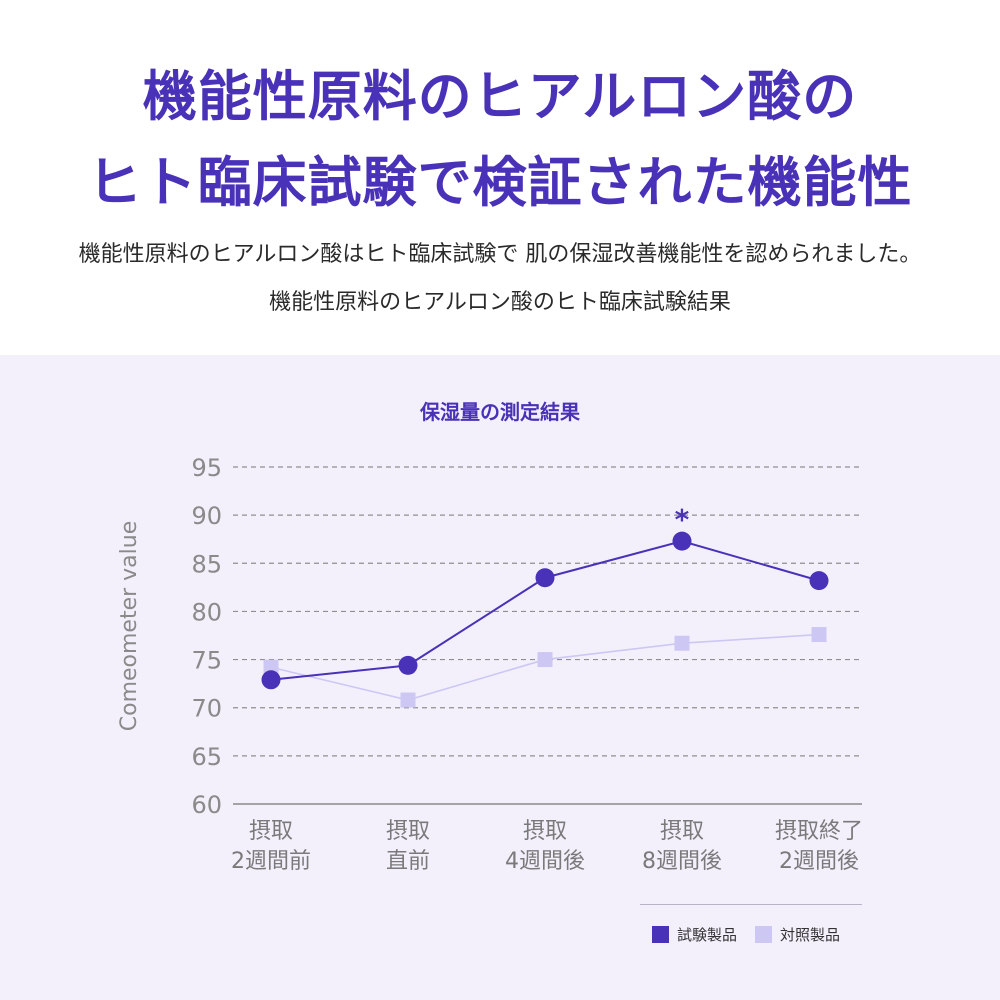 The image size is (1000, 1000). I want to click on x-tick-label: 摂取 2週間前, so click(271, 846).